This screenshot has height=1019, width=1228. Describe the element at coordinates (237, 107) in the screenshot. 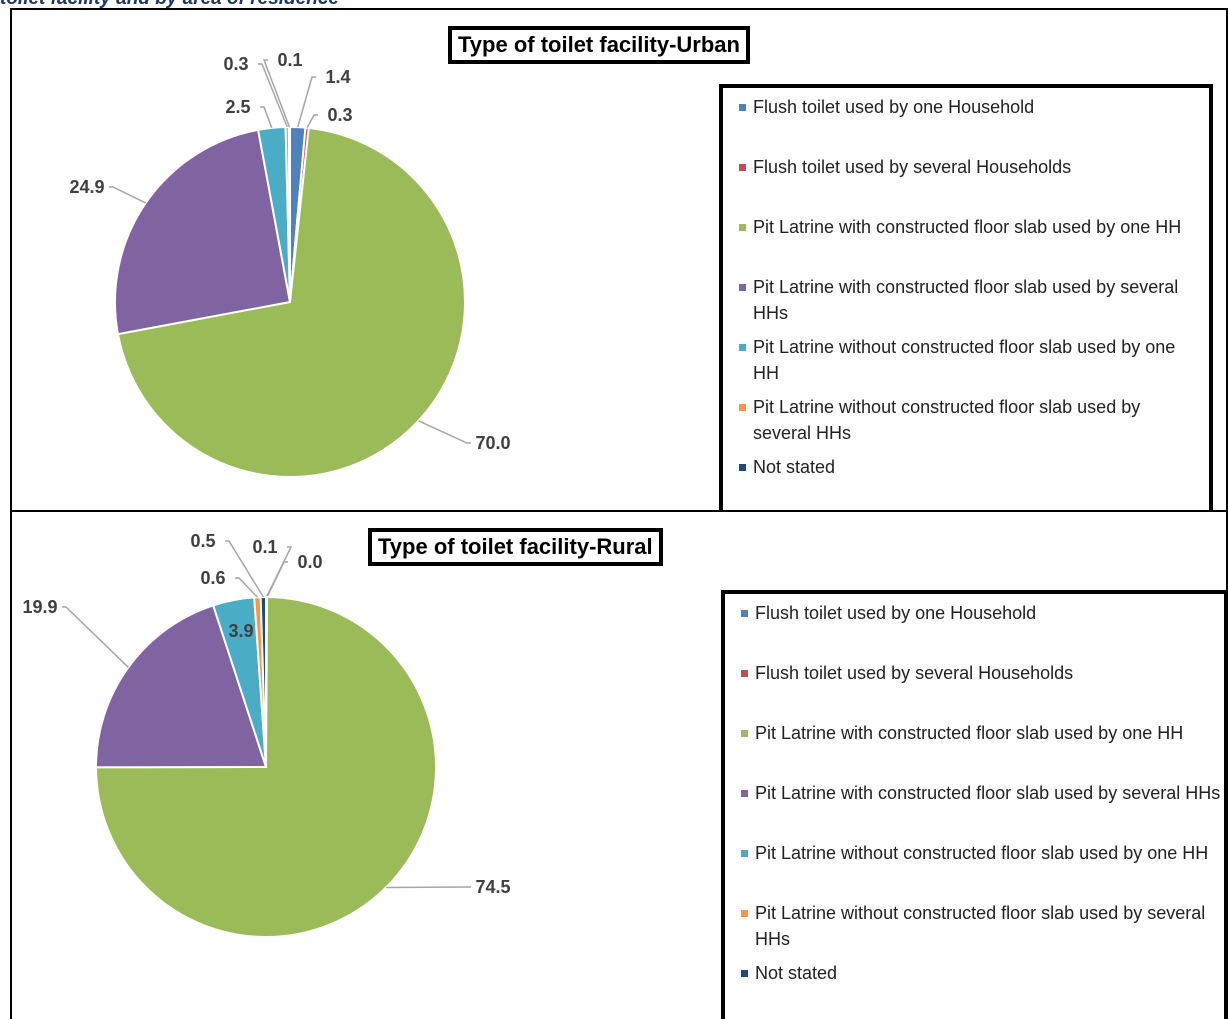

I see `data-label: 2.5` at that location.